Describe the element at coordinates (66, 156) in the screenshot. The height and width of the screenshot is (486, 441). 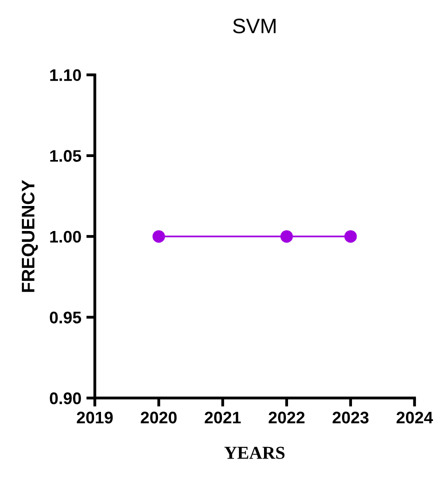
I see `y-tick-label: 1.05` at that location.